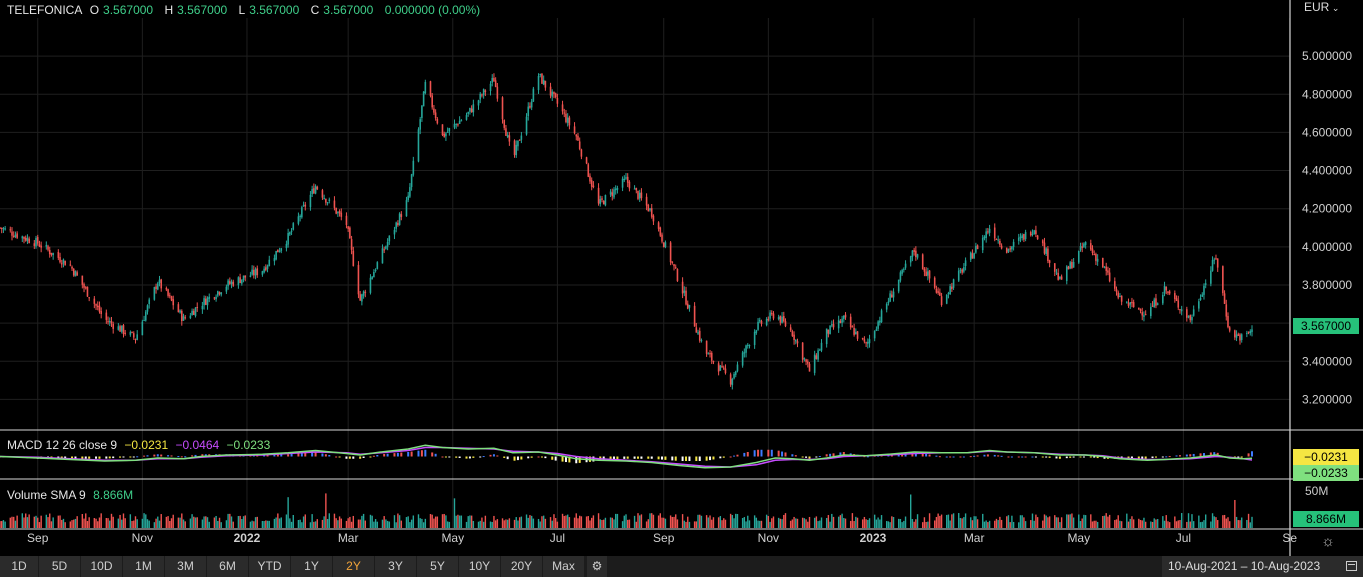 The height and width of the screenshot is (577, 1363). Describe the element at coordinates (59, 566) in the screenshot. I see `range-button-5d: 5D` at that location.